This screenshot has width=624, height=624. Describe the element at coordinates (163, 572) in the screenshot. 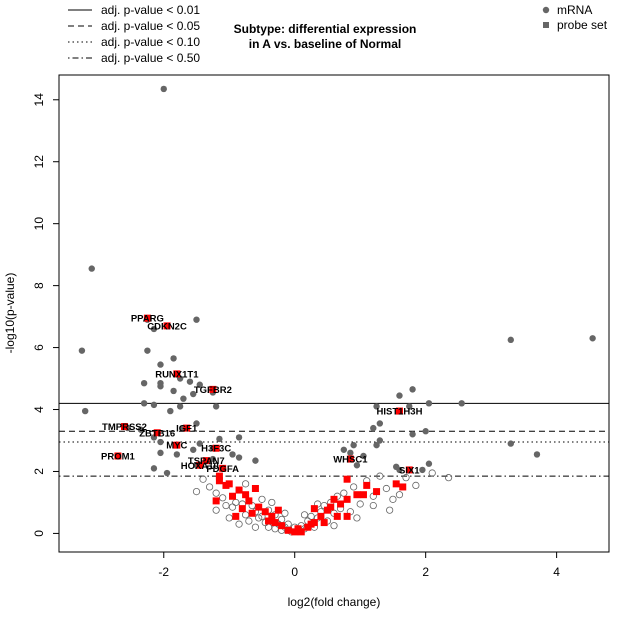

I see `x-tick-label: -2` at that location.